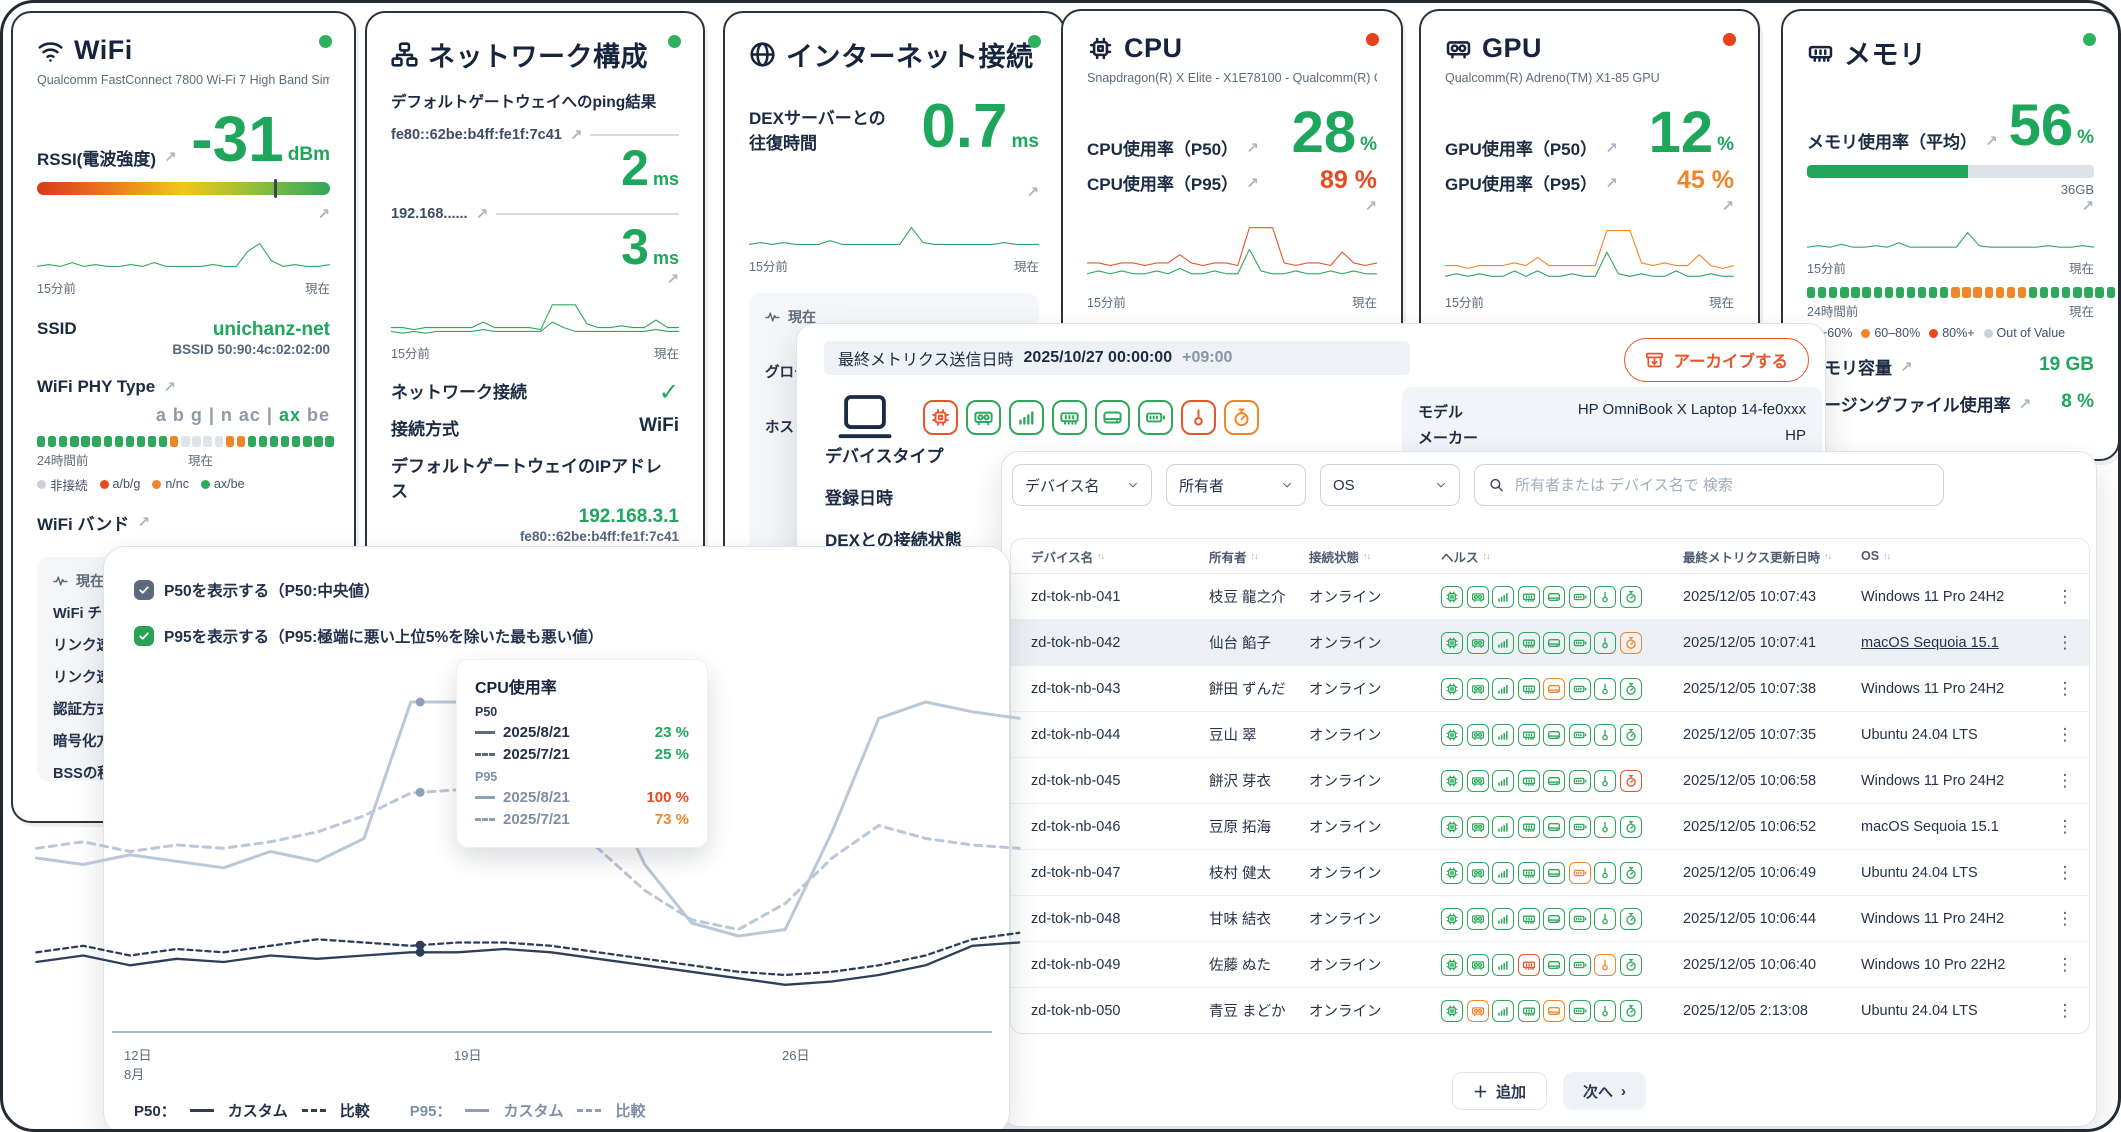 This screenshot has width=2121, height=1132. Describe the element at coordinates (486, 712) in the screenshot. I see `tooltip-group-label: P50` at that location.